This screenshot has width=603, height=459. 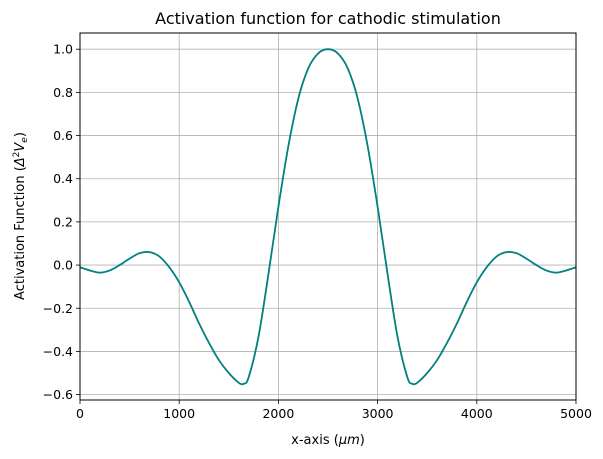 What do you see at coordinates (63, 135) in the screenshot?
I see `y-tick-label: 0.6` at bounding box center [63, 135].